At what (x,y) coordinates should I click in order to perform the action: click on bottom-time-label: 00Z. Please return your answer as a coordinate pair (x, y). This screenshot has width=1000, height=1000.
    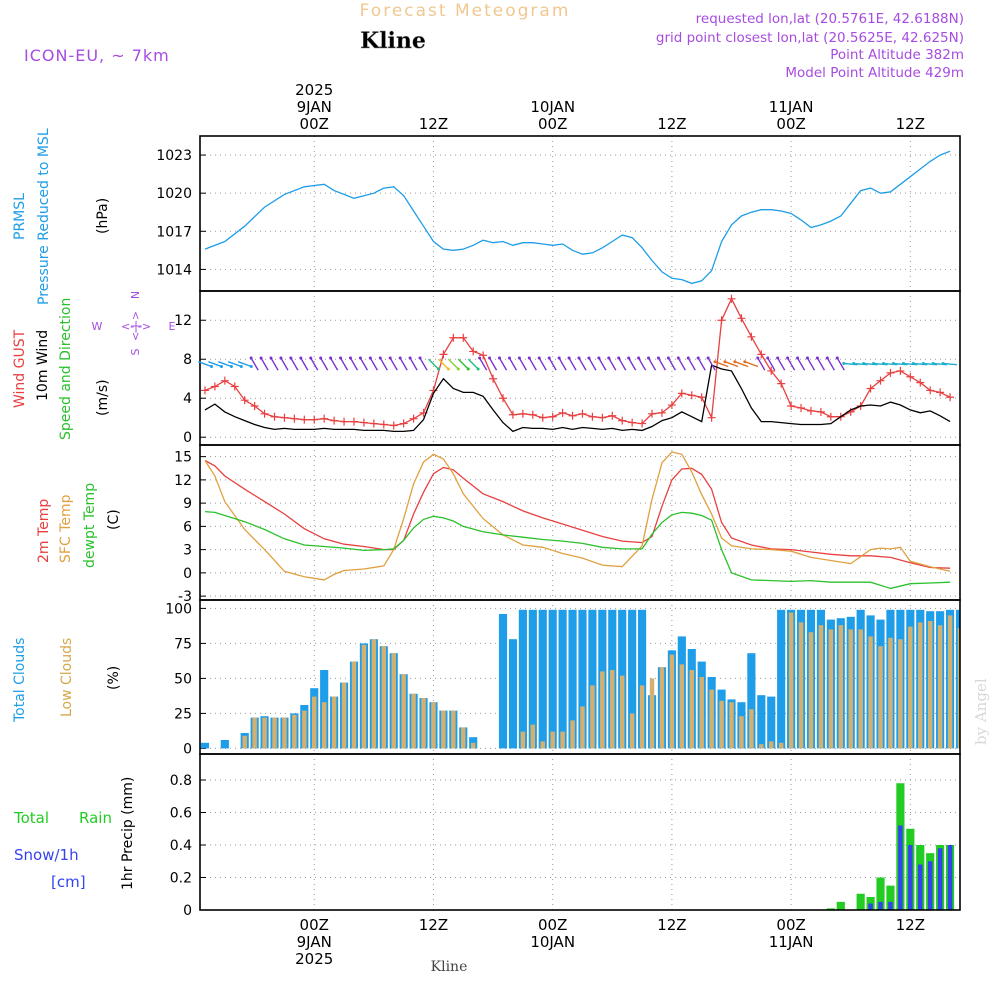
    Looking at the image, I should click on (790, 925).